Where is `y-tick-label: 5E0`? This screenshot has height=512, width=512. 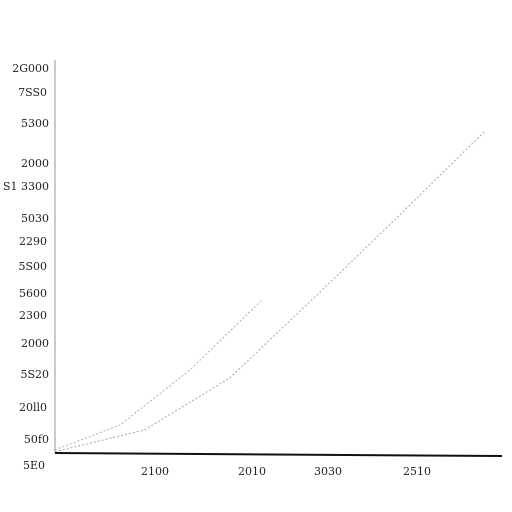
y-tick-label: 5E0 is located at coordinates (34, 465).